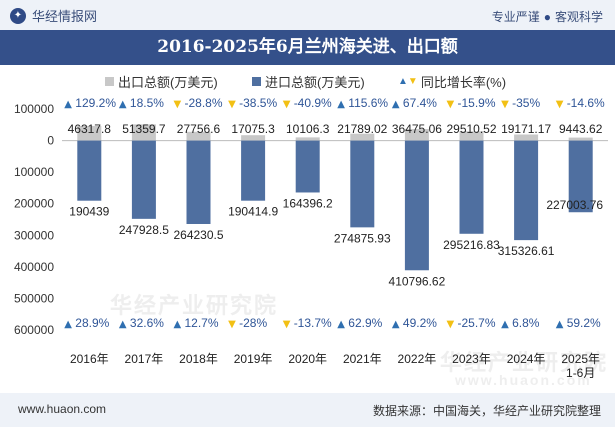 The width and height of the screenshot is (615, 427). I want to click on triangle-down-icon: ▼, so click(412, 81).